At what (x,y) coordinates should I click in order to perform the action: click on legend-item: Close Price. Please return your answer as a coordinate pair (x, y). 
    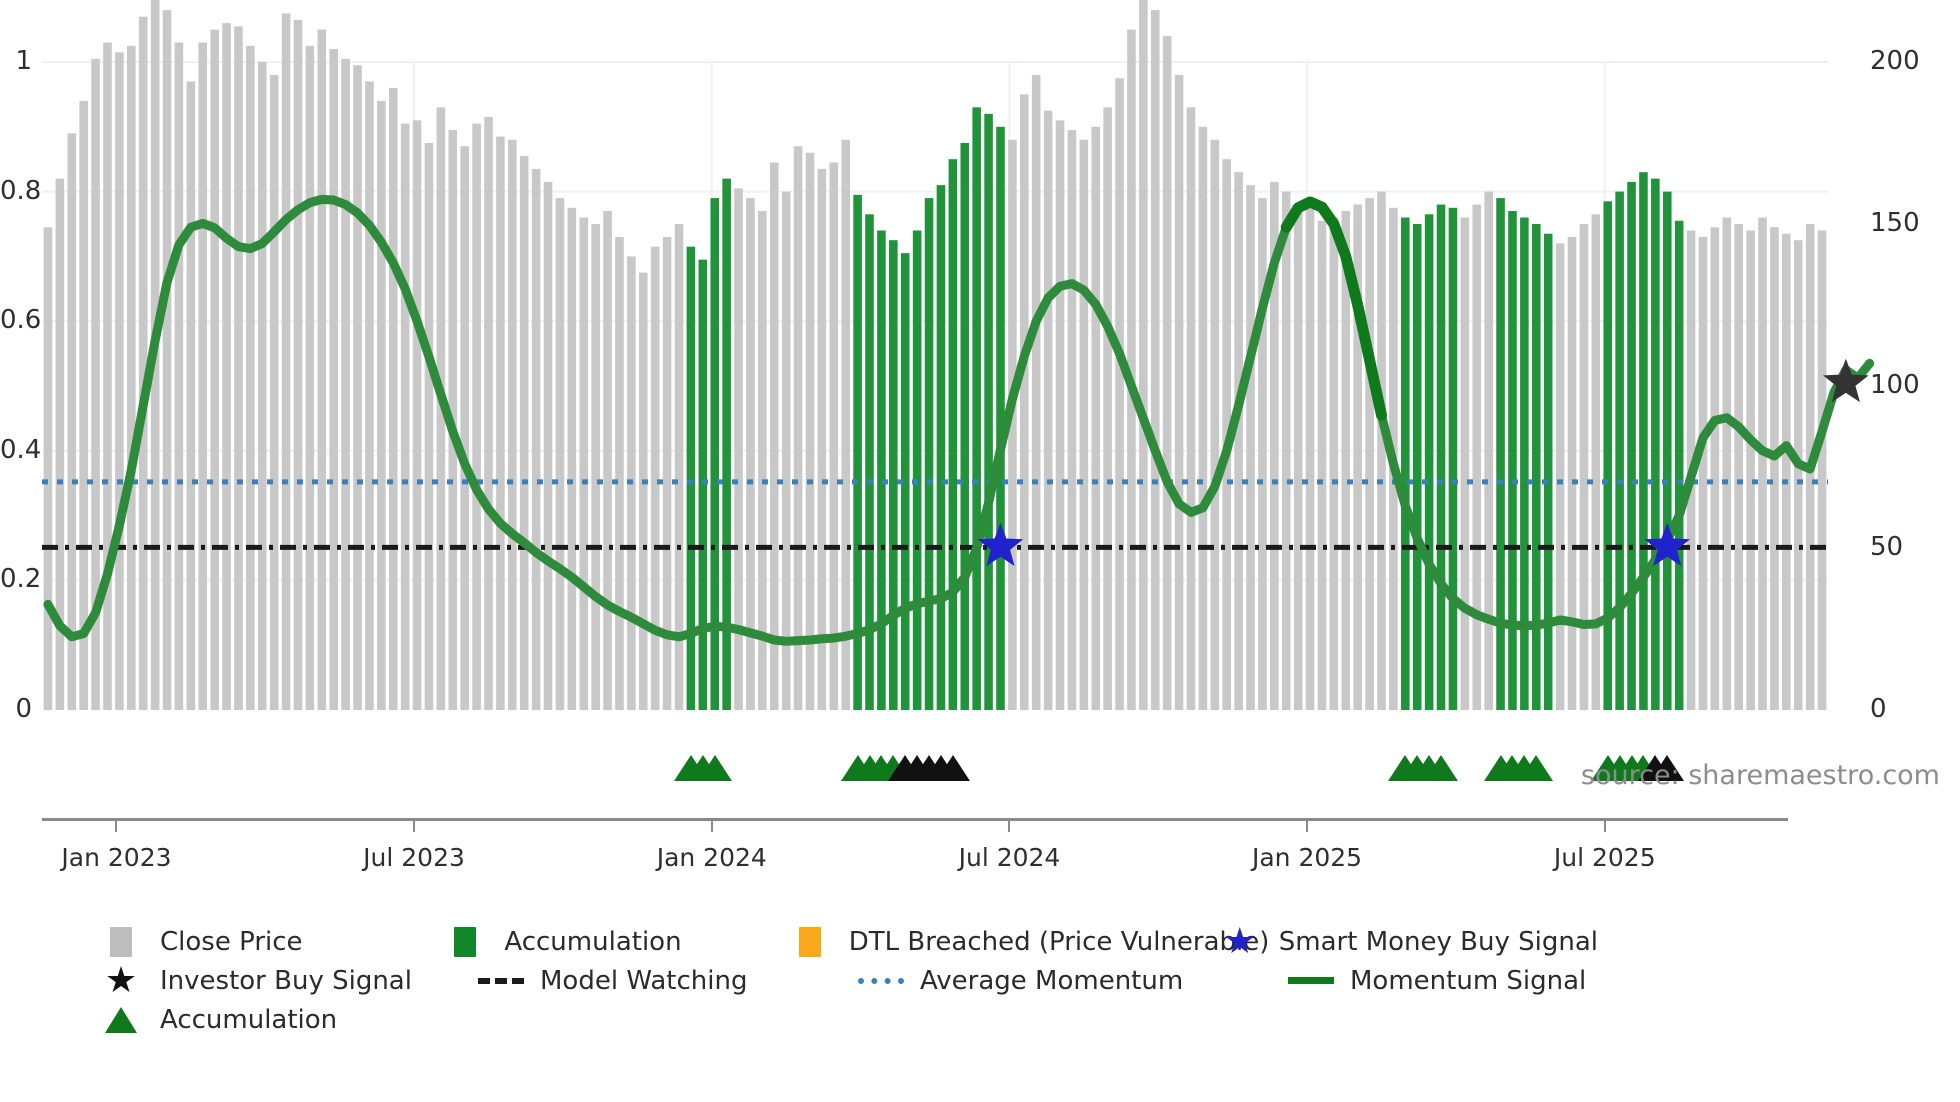
    Looking at the image, I should click on (270, 942).